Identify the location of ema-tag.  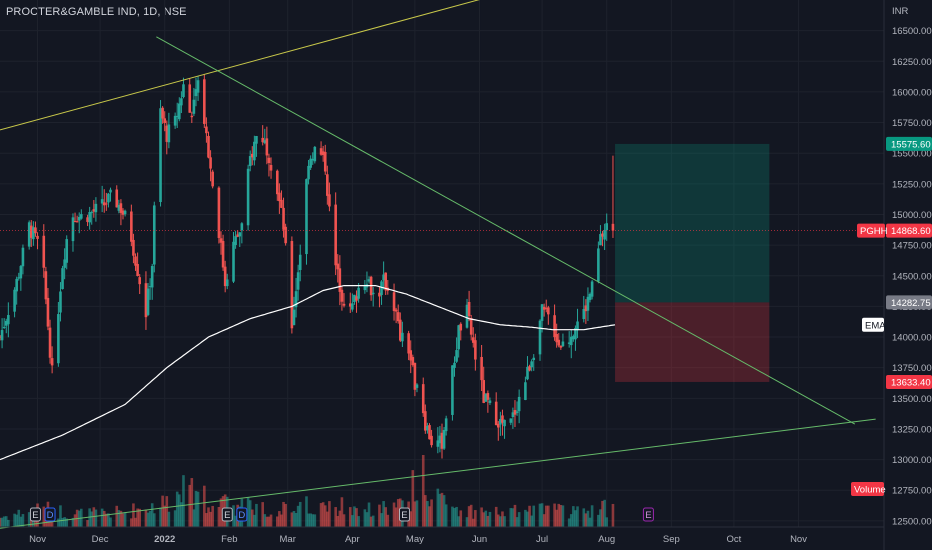
(873, 324).